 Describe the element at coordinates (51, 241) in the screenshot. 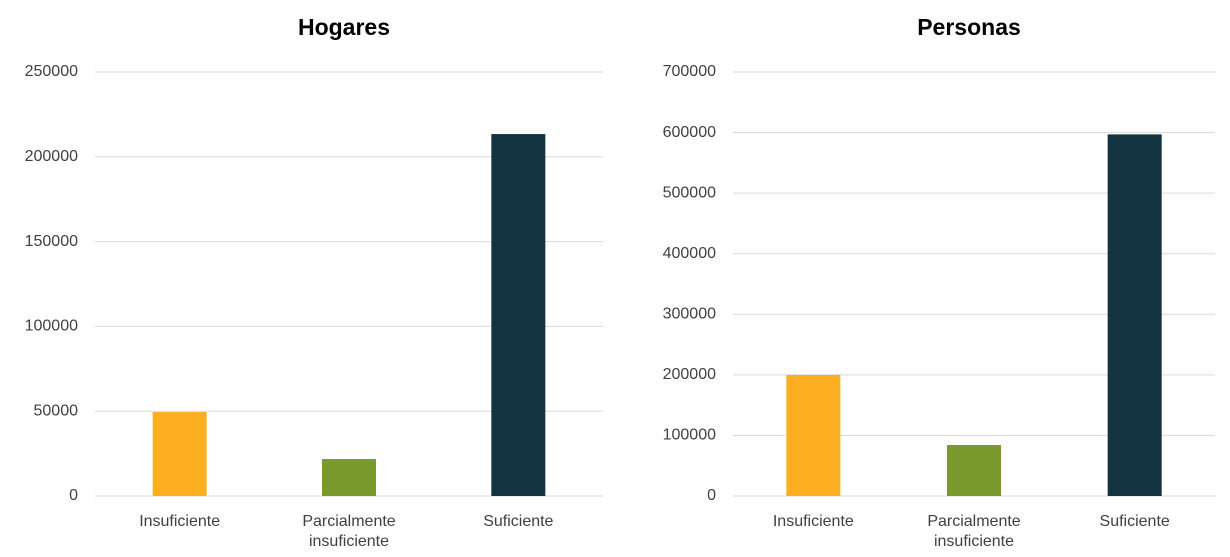

I see `y-tick-label: 150000` at that location.